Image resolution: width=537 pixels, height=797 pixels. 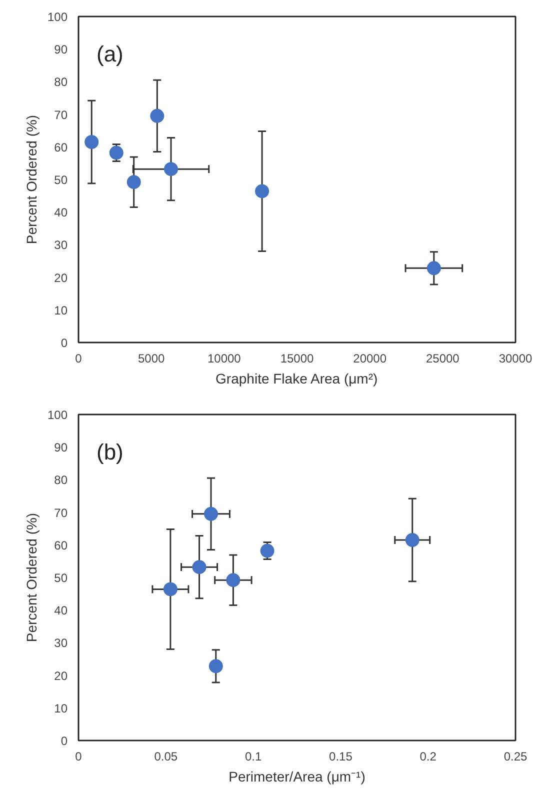 What do you see at coordinates (152, 359) in the screenshot?
I see `x-tick-label: 5000` at bounding box center [152, 359].